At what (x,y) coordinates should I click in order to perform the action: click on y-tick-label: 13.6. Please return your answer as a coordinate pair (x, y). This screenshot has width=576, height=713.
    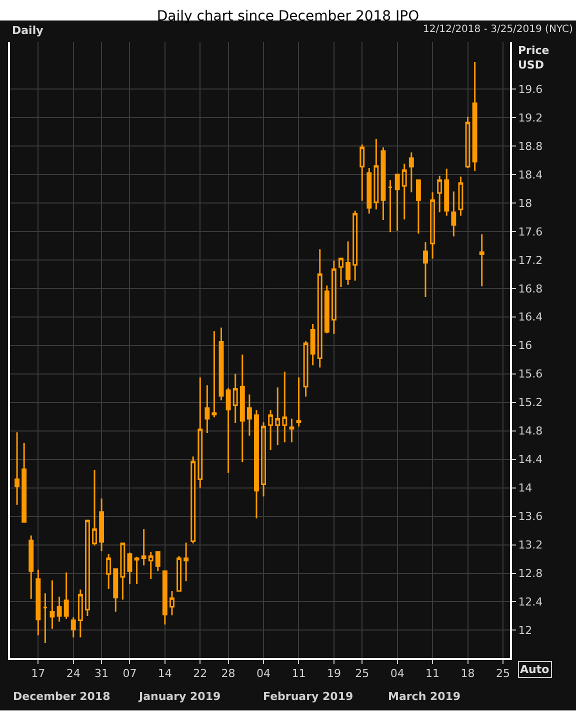
    Looking at the image, I should click on (530, 517).